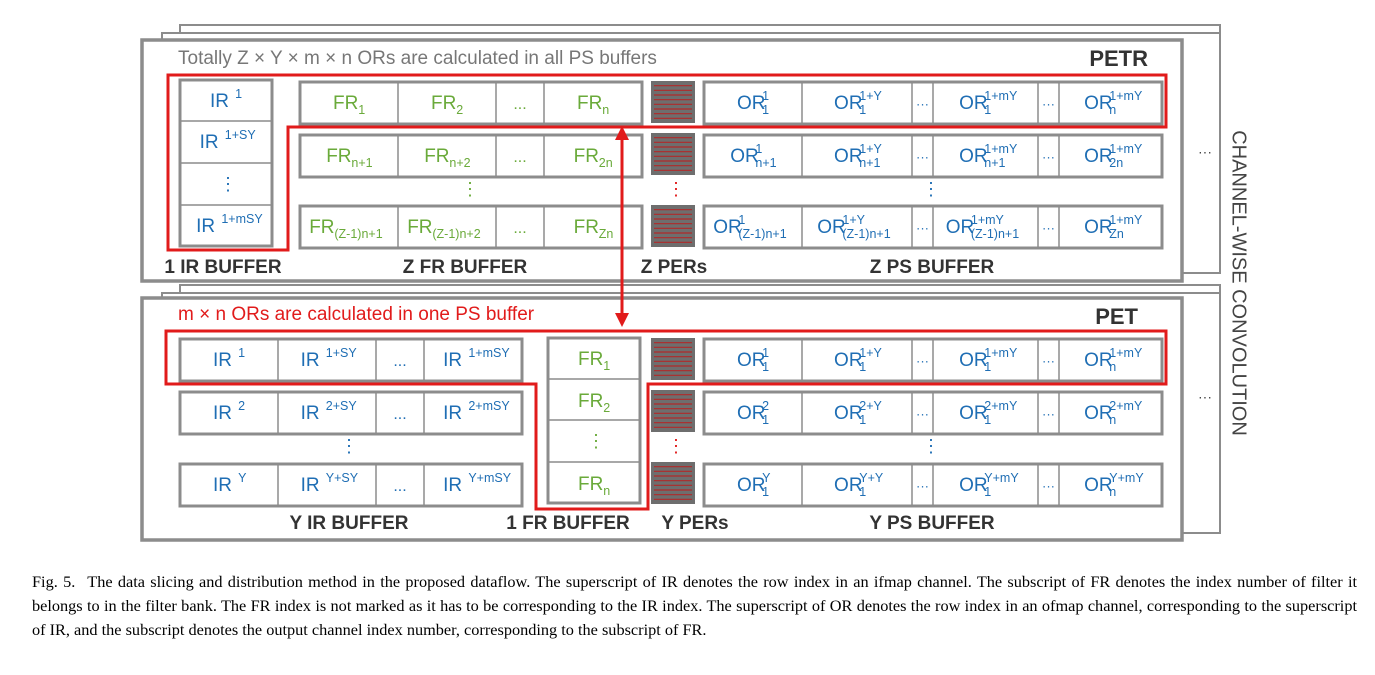 The height and width of the screenshot is (675, 1375). I want to click on pet-fr-cell-text: FR2, so click(594, 403).